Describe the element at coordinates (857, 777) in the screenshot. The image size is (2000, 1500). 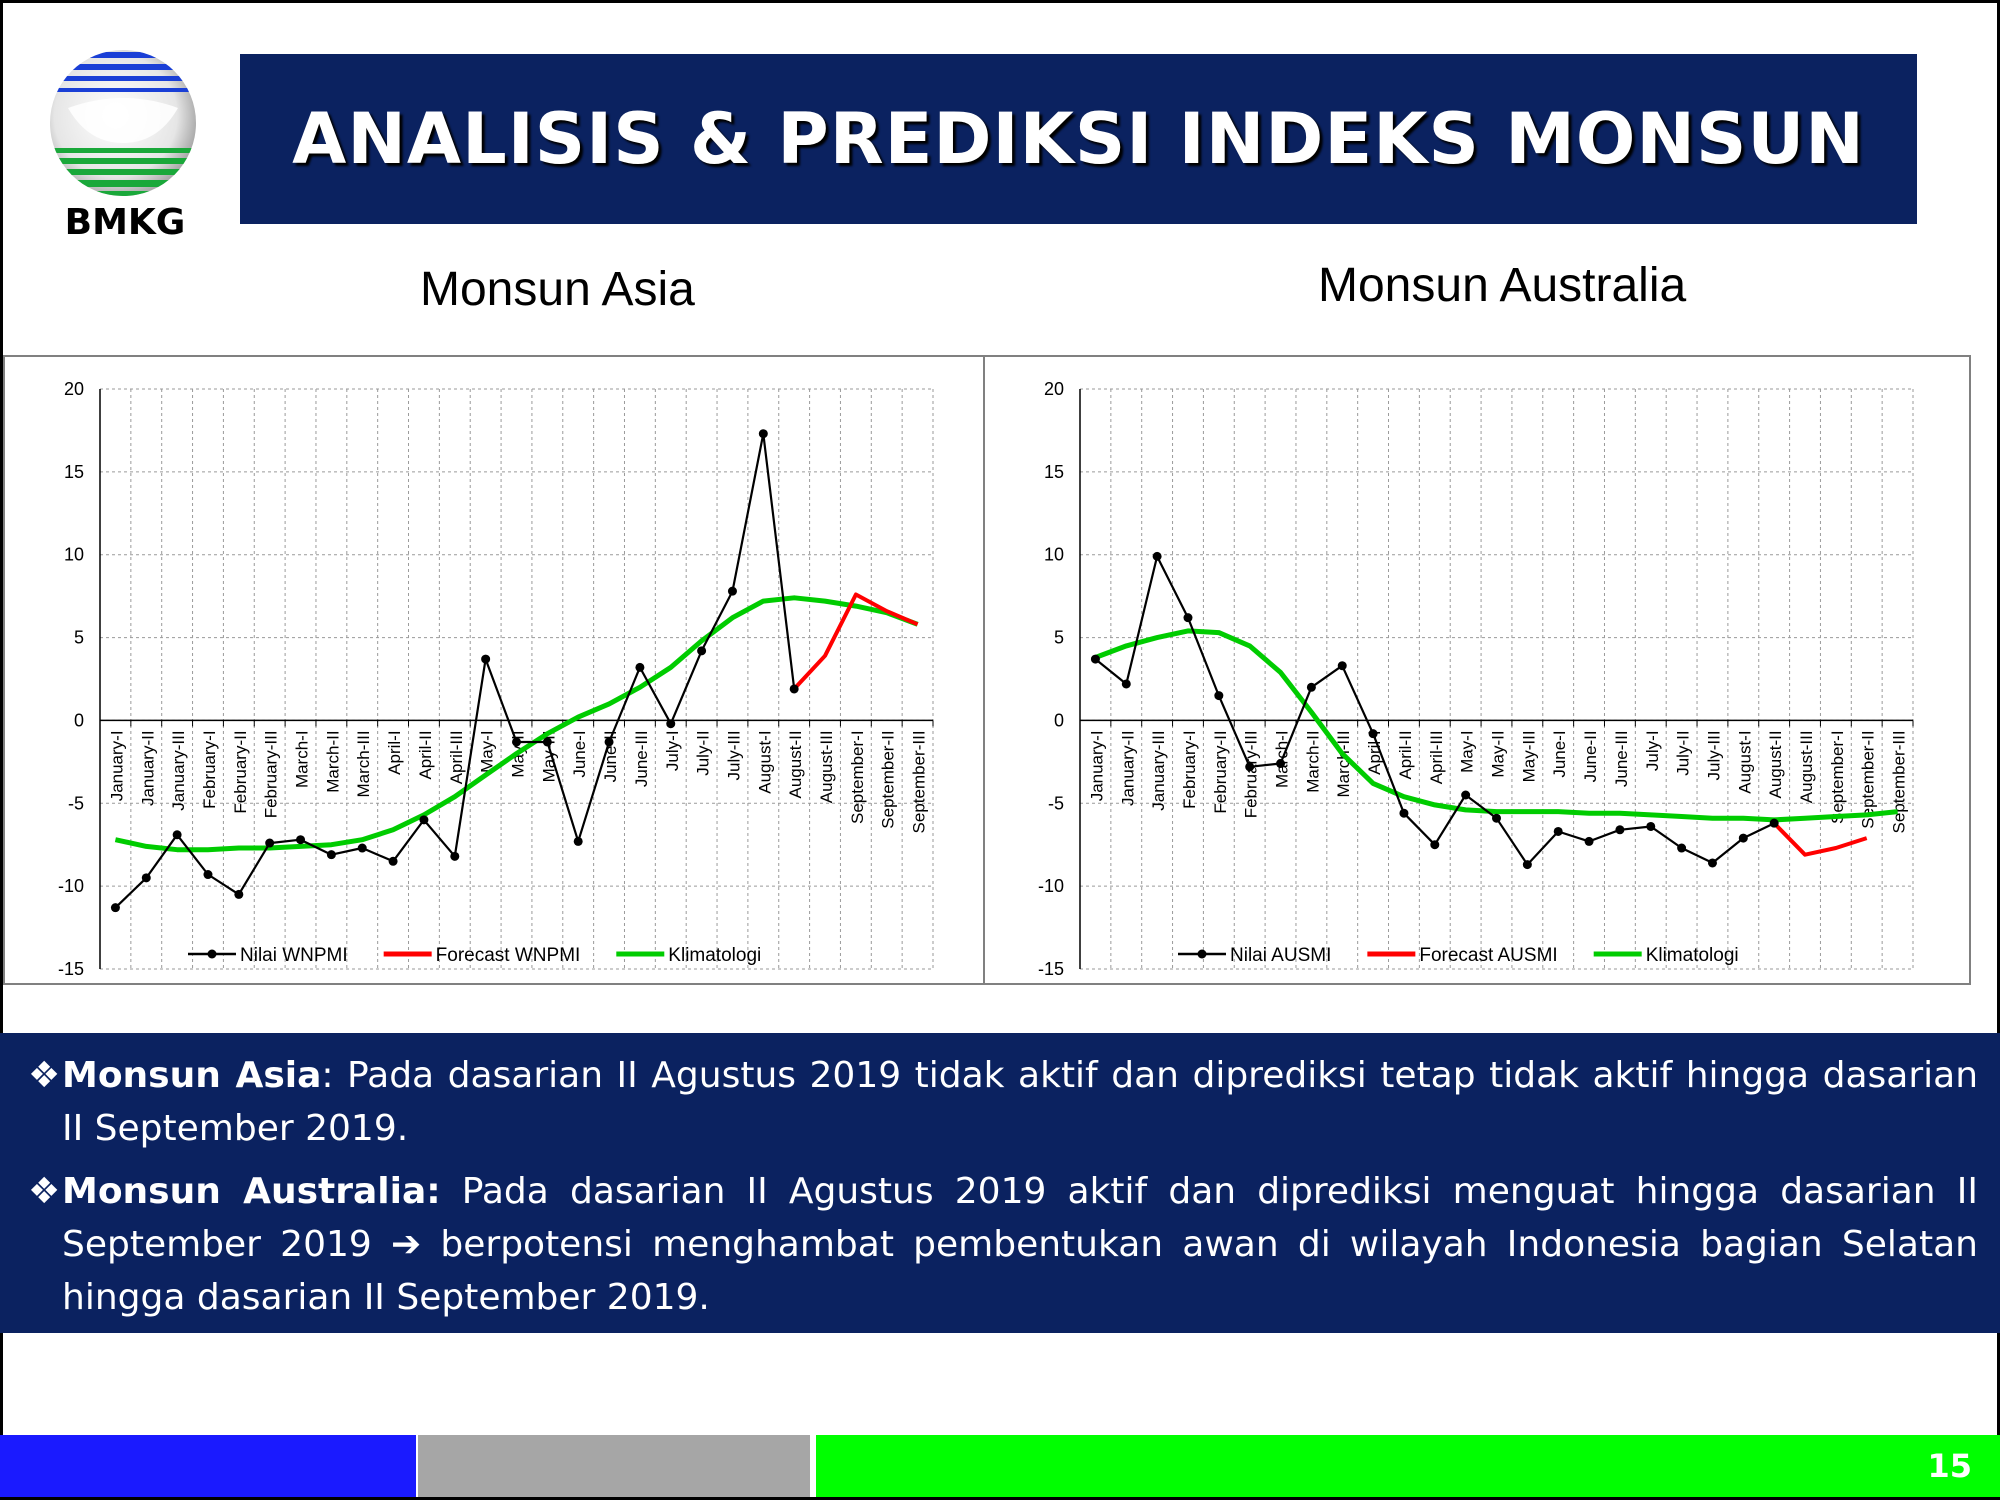
I see `x-tick-label: September-I` at that location.